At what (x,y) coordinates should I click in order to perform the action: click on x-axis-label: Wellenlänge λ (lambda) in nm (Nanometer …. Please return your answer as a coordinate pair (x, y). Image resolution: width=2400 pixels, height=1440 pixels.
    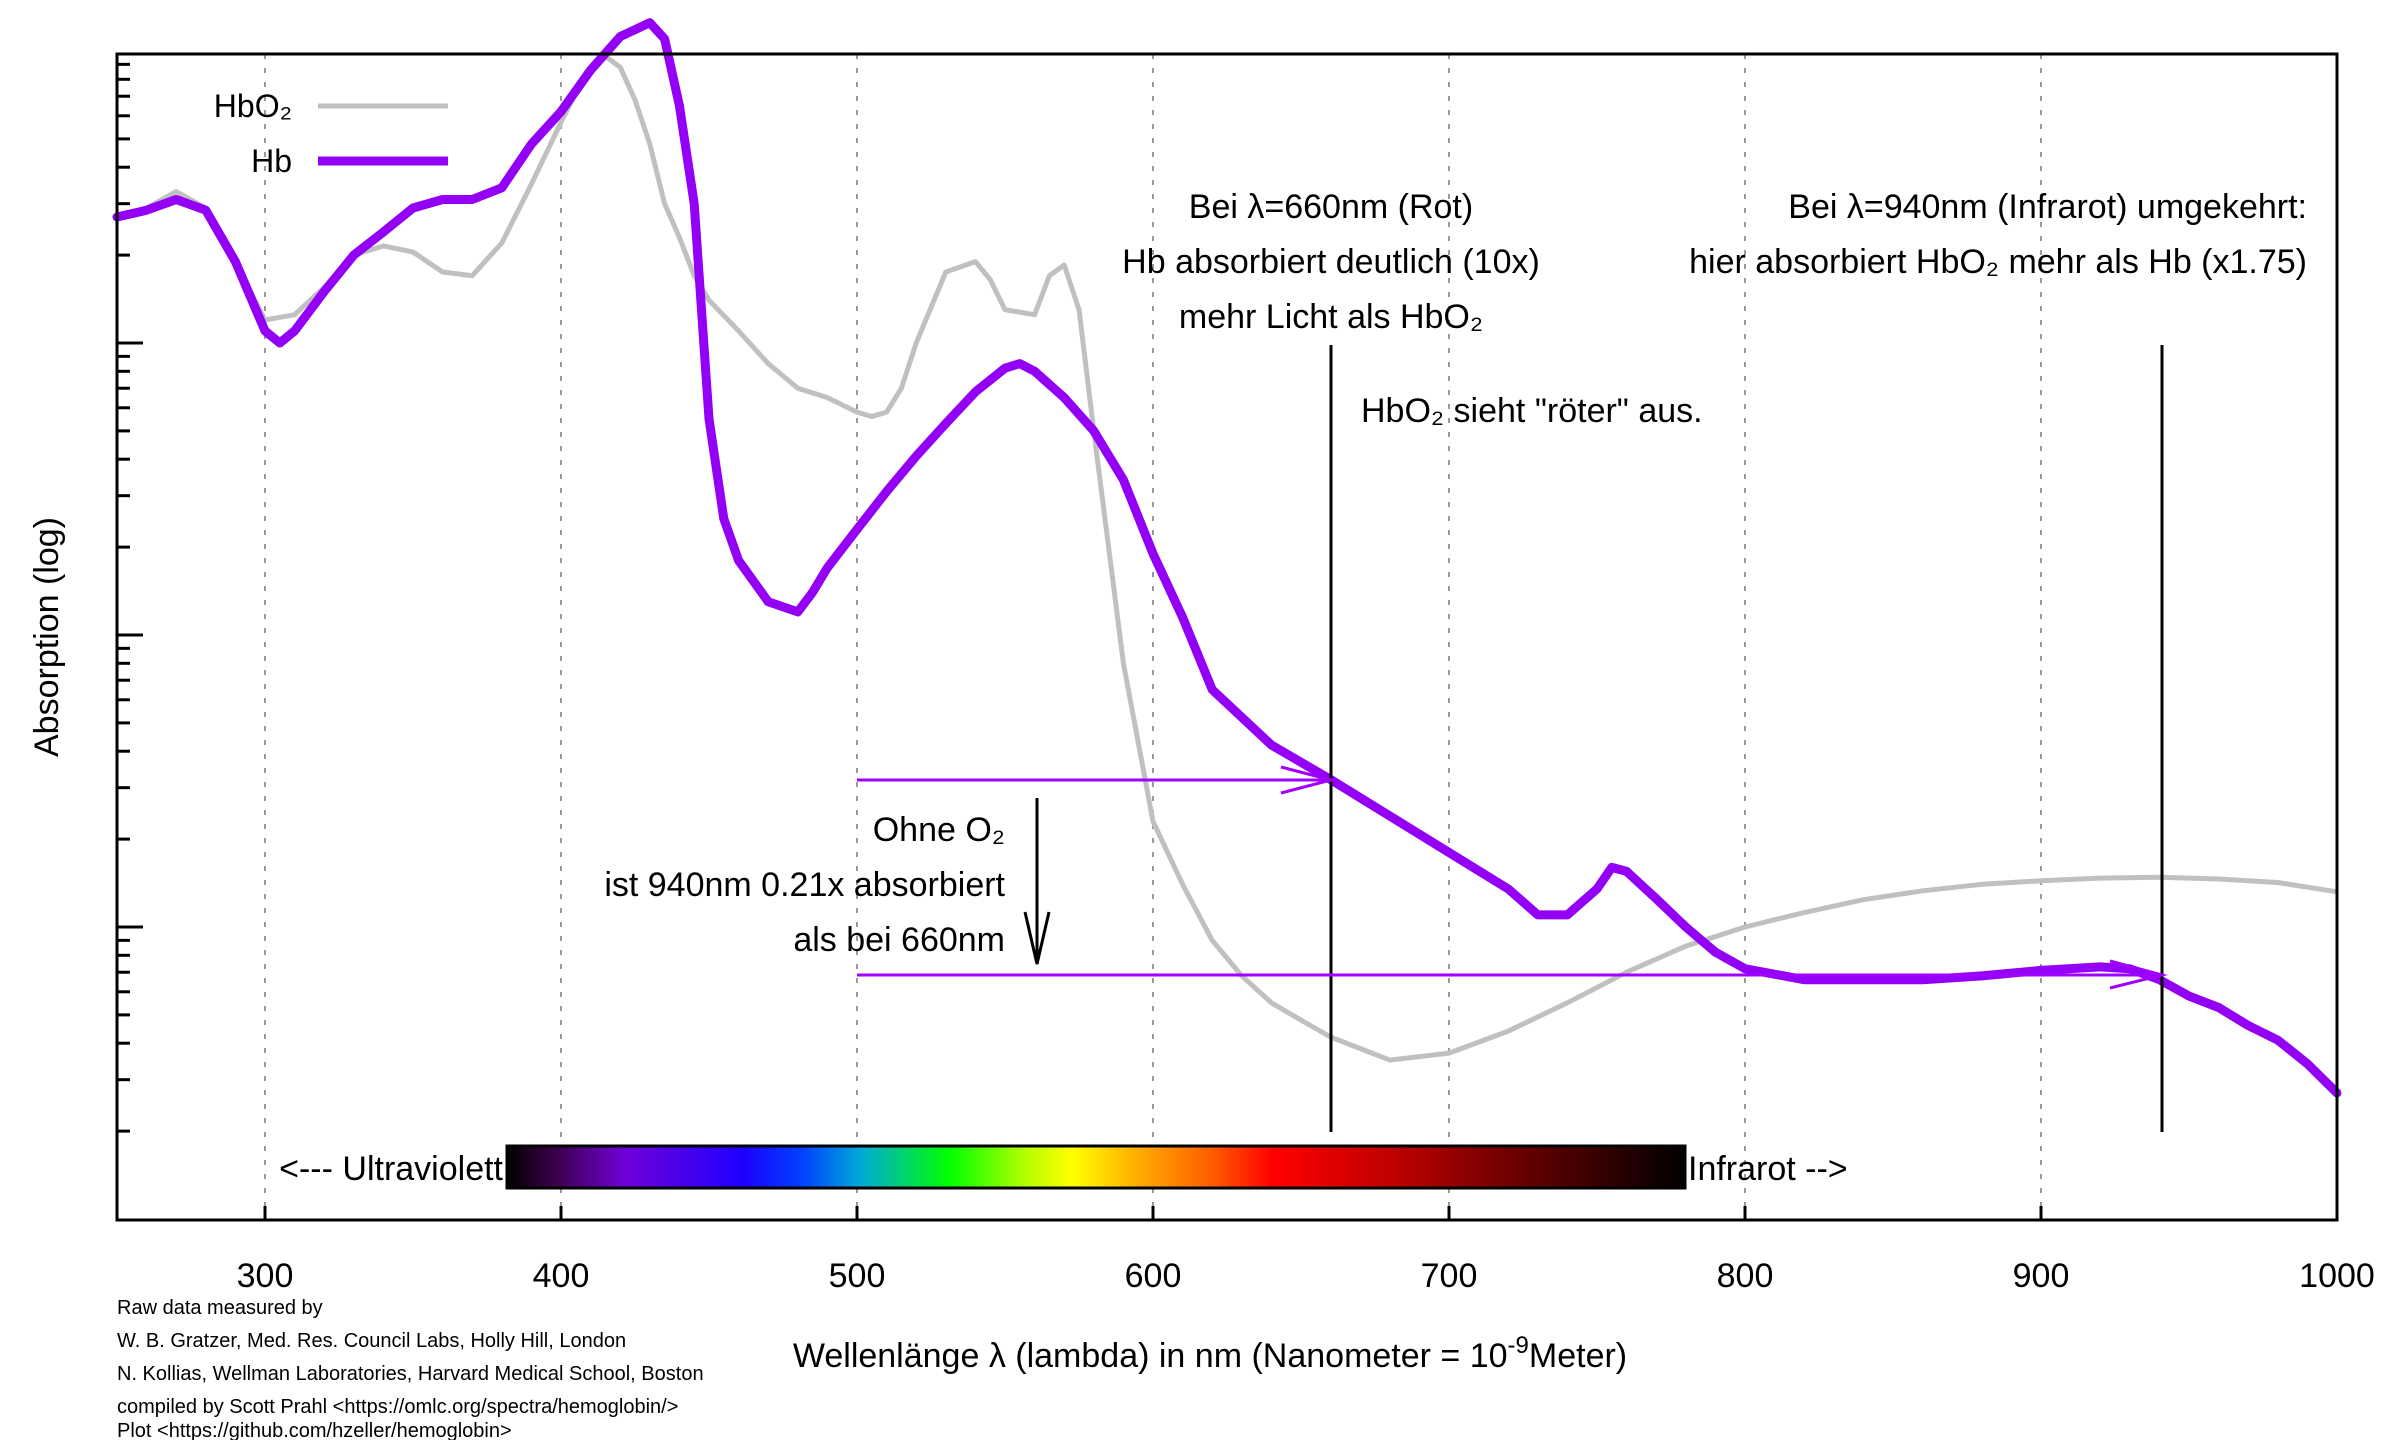
    Looking at the image, I should click on (1210, 1353).